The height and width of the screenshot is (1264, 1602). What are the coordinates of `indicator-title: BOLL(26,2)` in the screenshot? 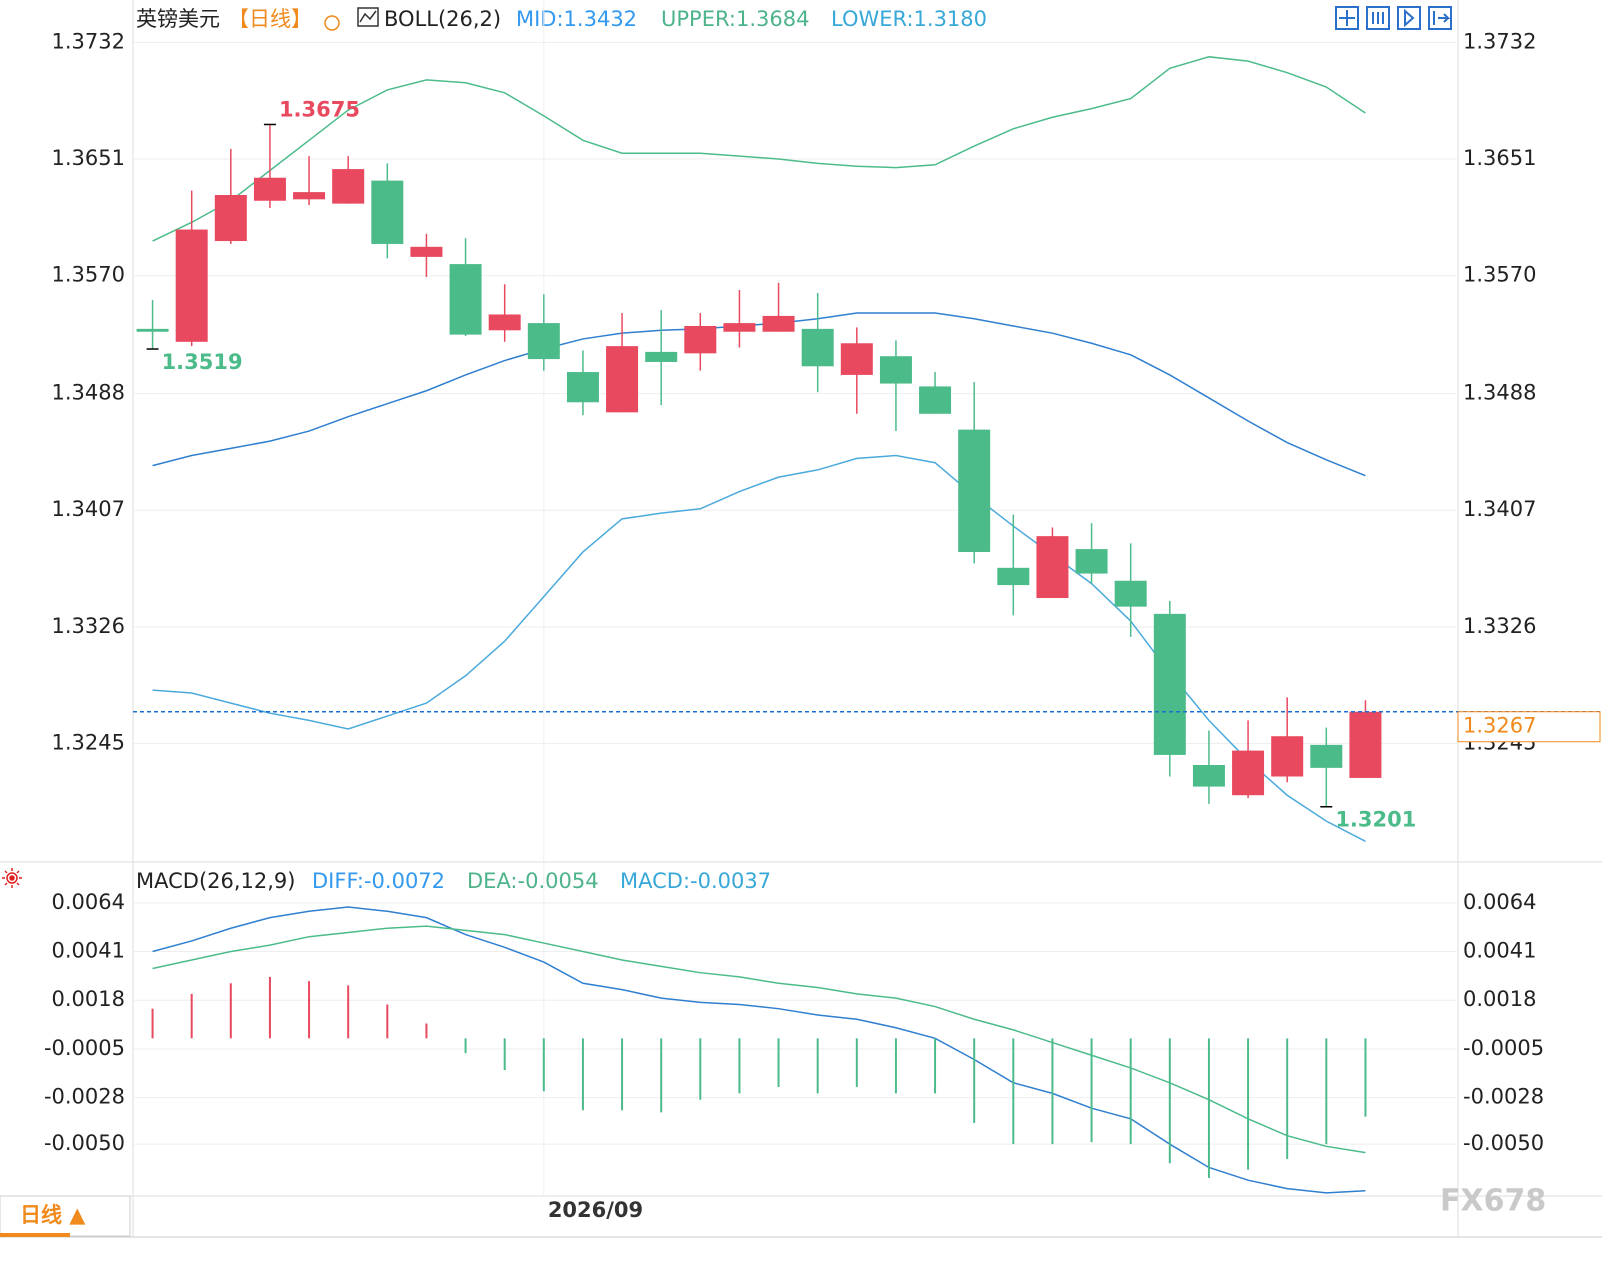 It's located at (442, 19).